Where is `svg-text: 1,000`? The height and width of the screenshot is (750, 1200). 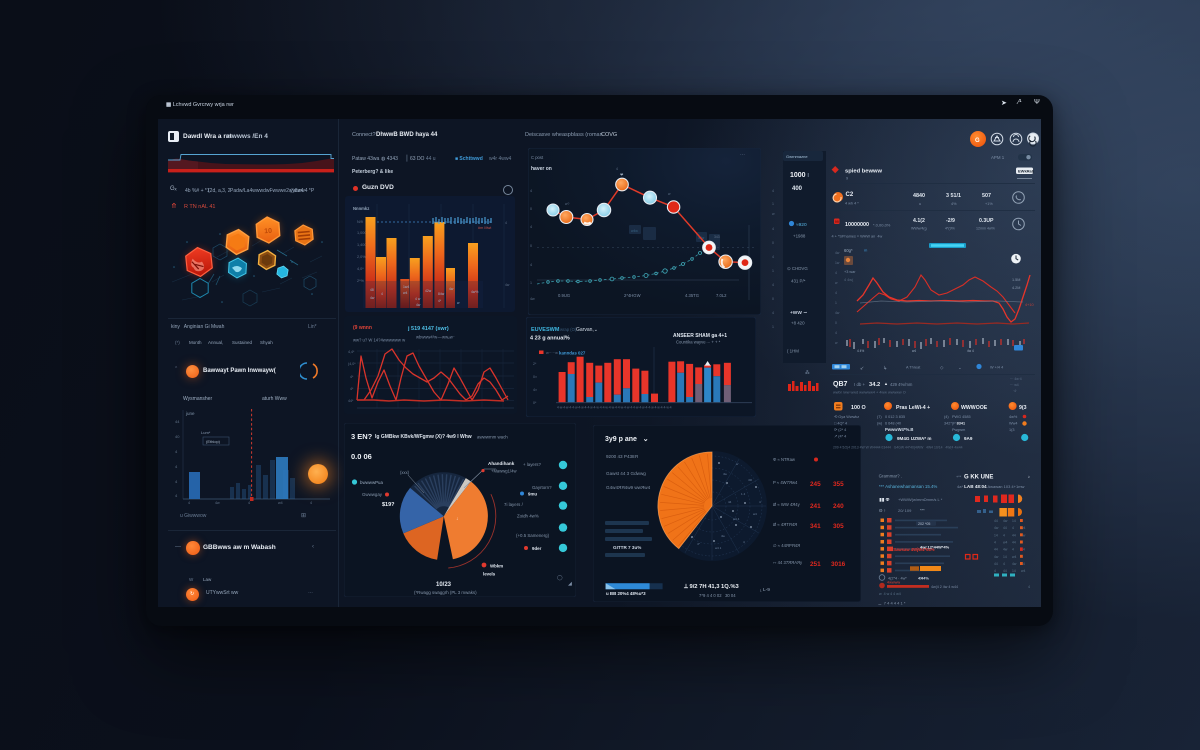
svg-text: 1,000 is located at coordinates (362, 233).